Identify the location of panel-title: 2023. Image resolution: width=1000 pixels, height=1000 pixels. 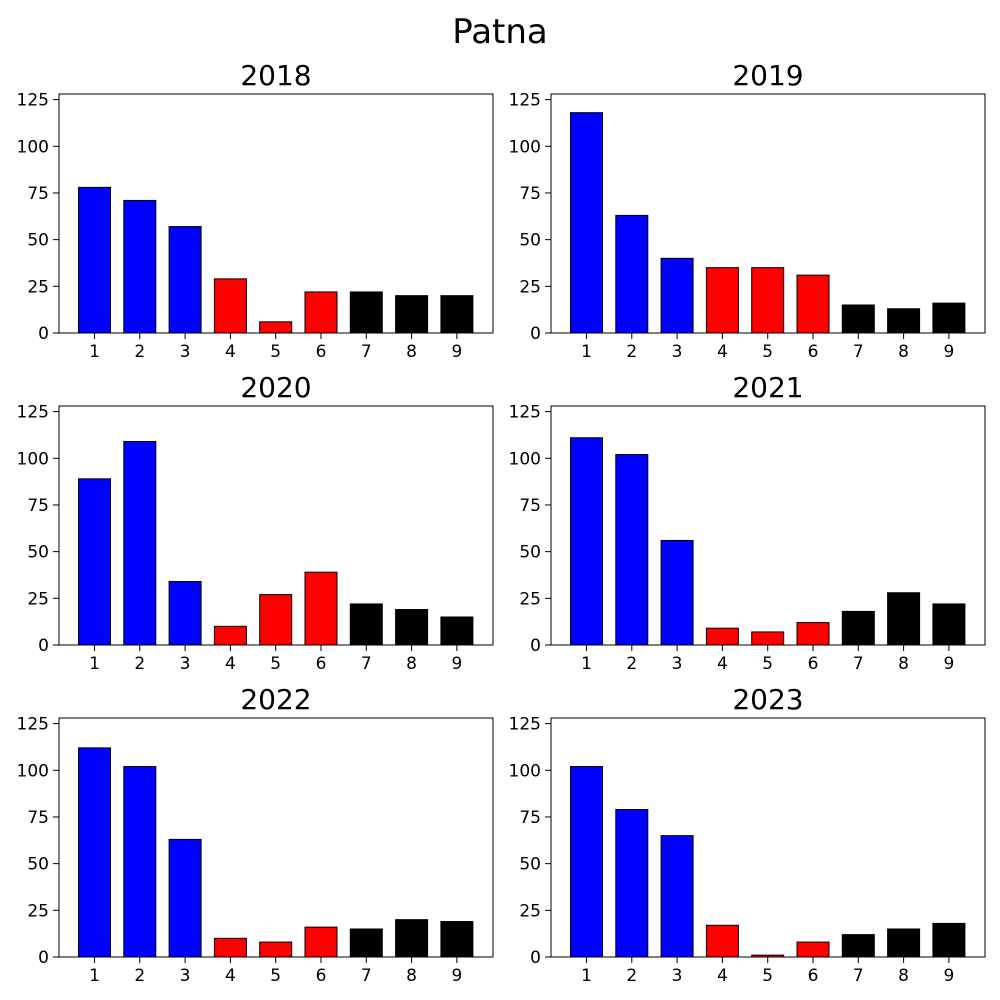
(767, 699).